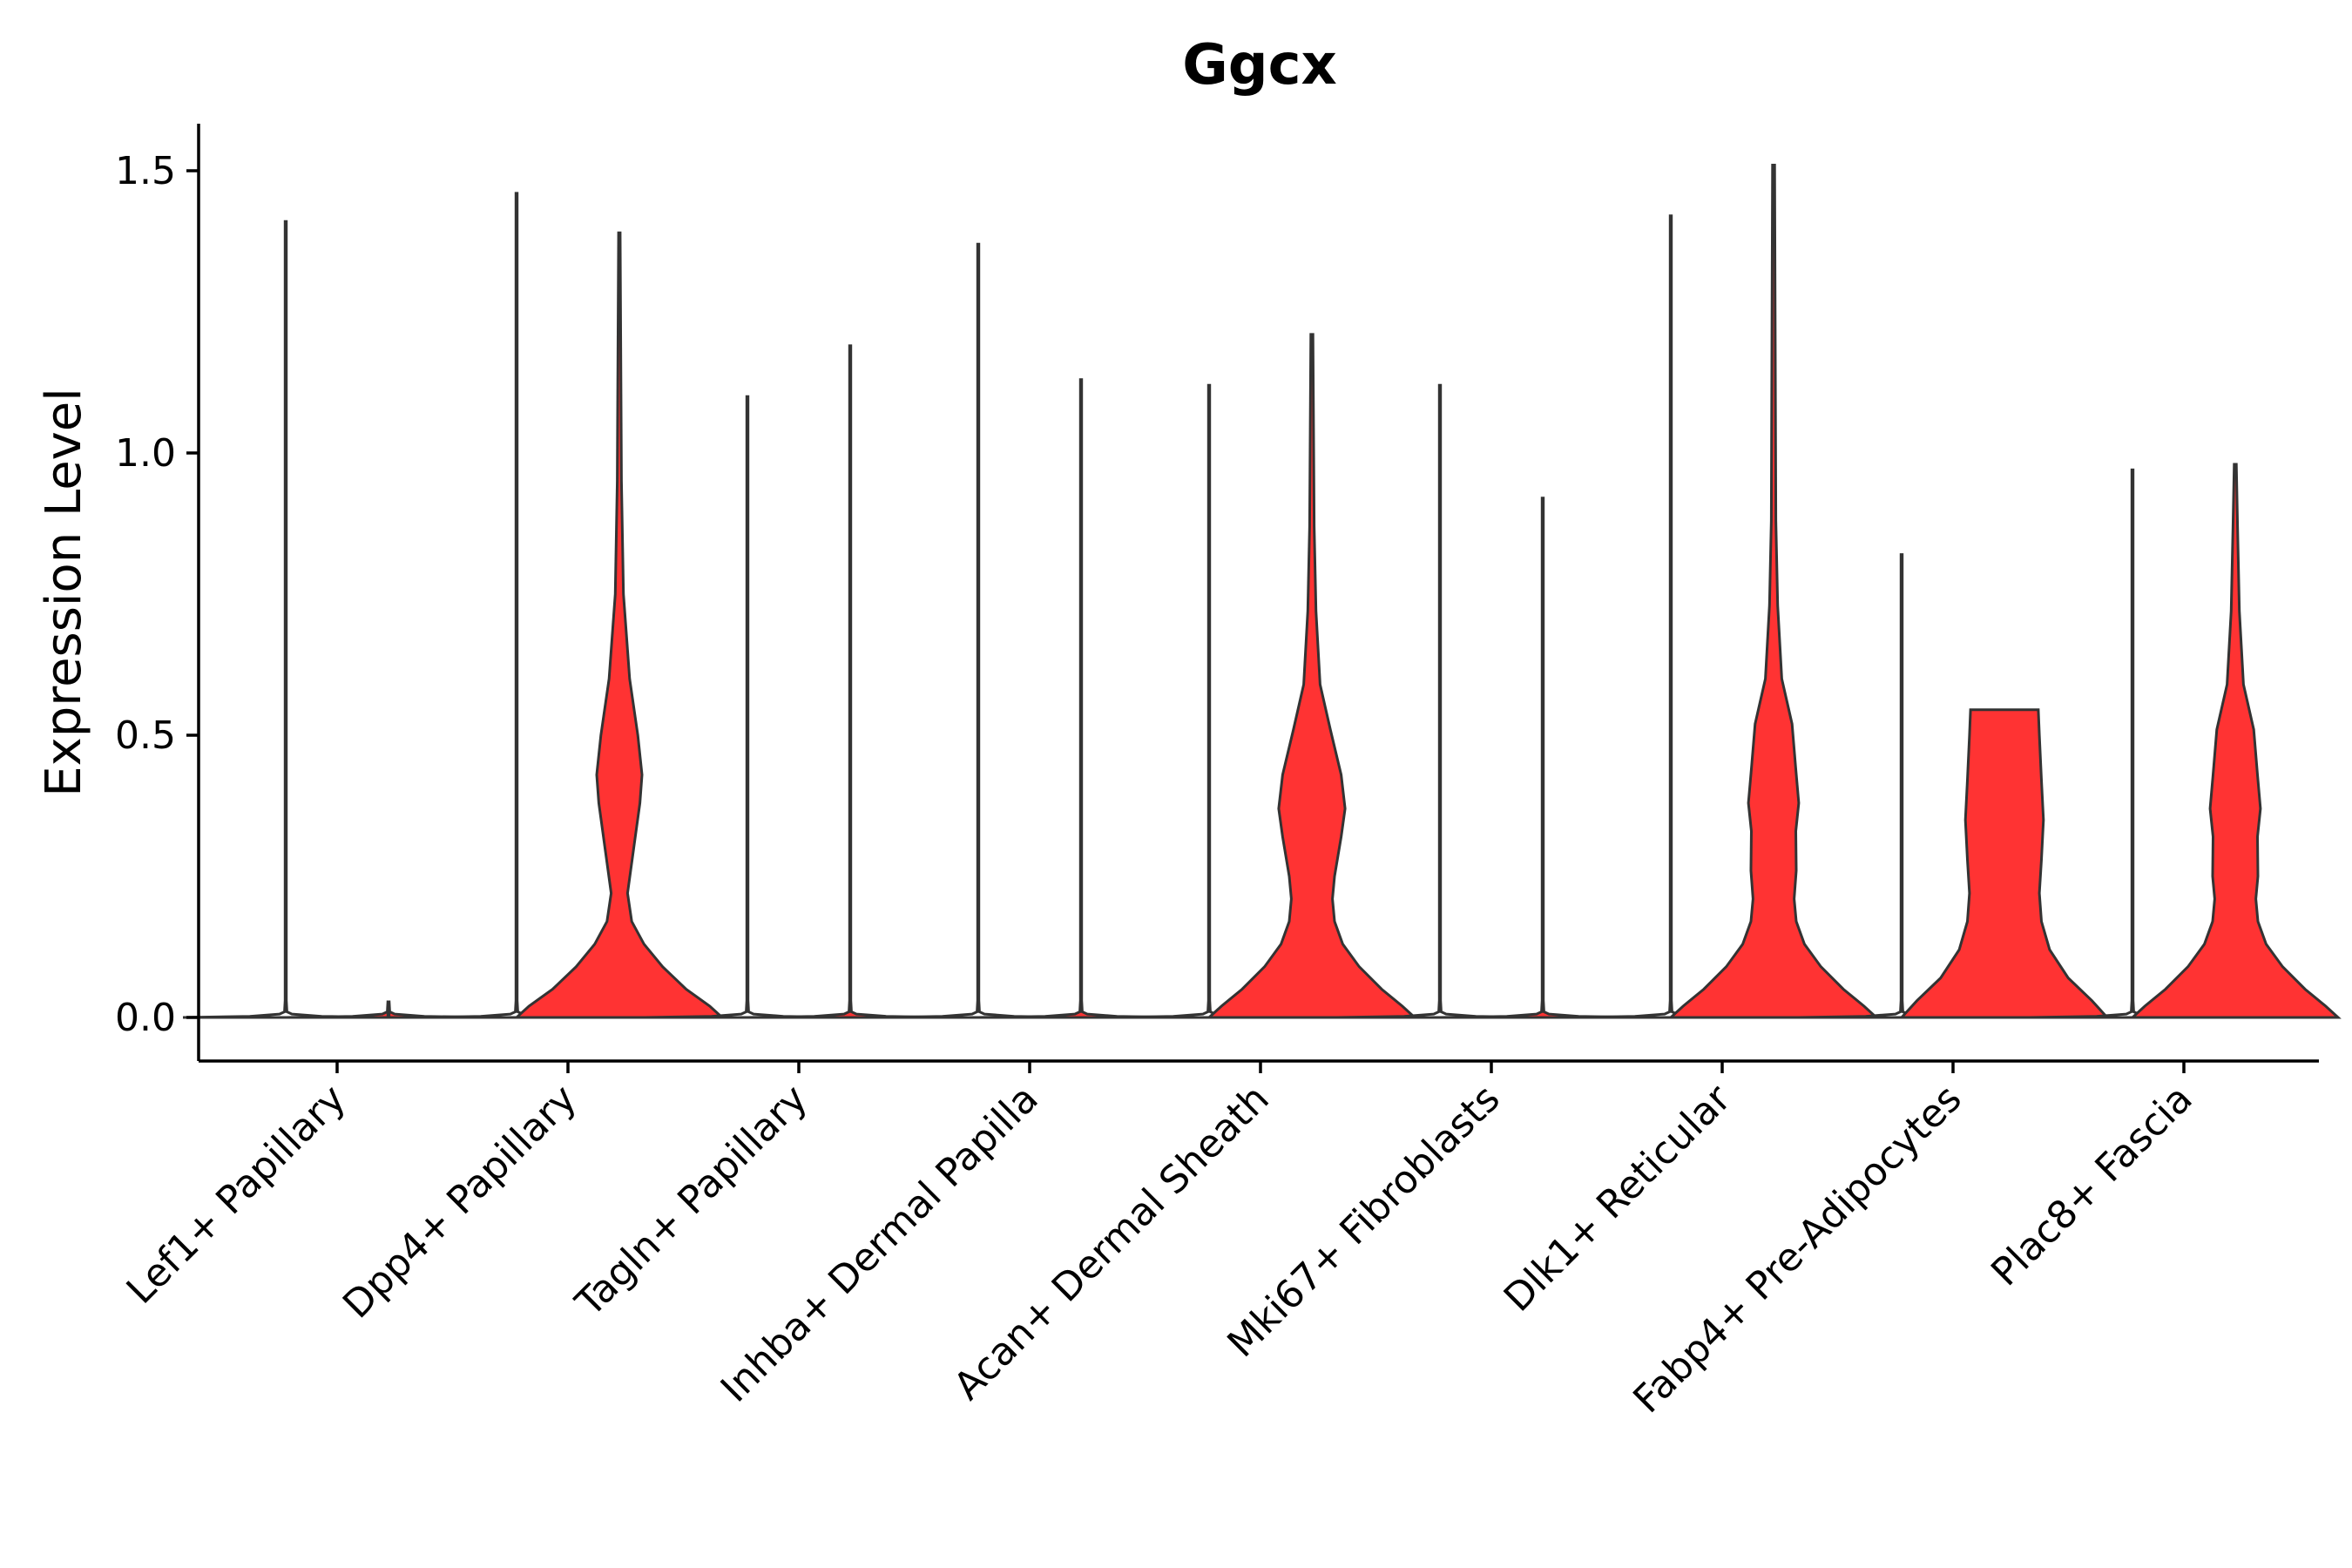  Describe the element at coordinates (1618, 1198) in the screenshot. I see `x-category-label: Dlk1+ Reticular` at that location.